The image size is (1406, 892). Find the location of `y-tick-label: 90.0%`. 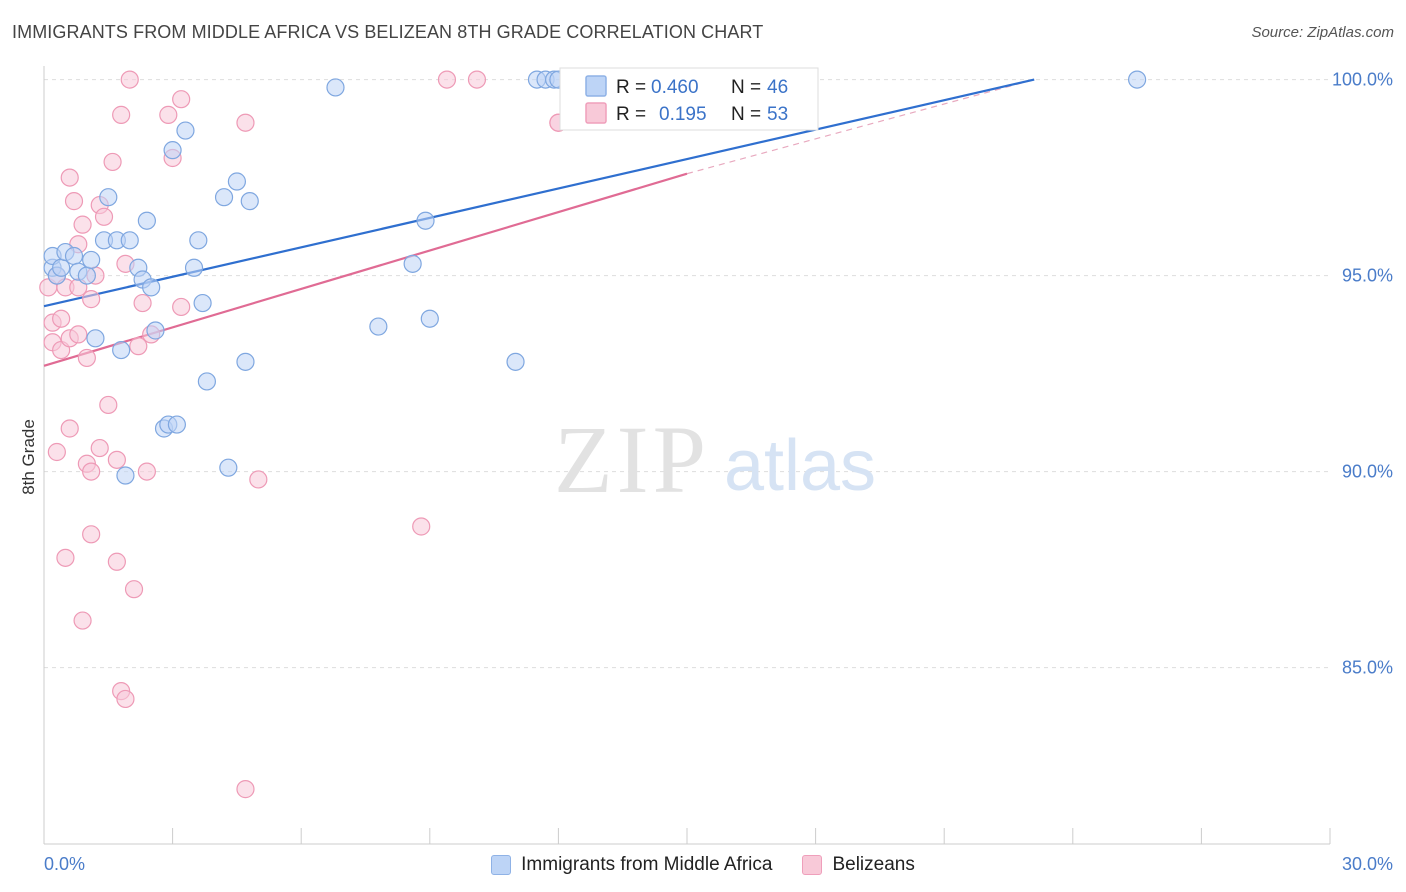

y-tick-label: 90.0% is located at coordinates (1367, 472).